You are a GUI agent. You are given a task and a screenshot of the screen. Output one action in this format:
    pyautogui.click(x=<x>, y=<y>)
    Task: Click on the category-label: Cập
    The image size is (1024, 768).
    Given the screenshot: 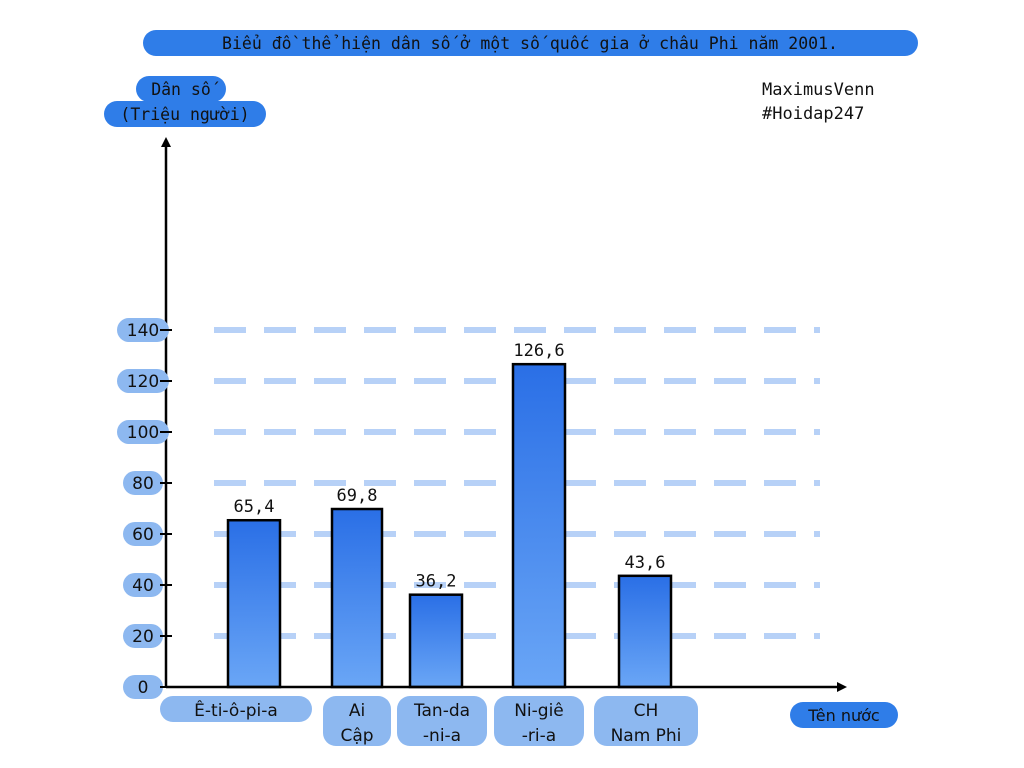 What is the action you would take?
    pyautogui.click(x=356, y=736)
    